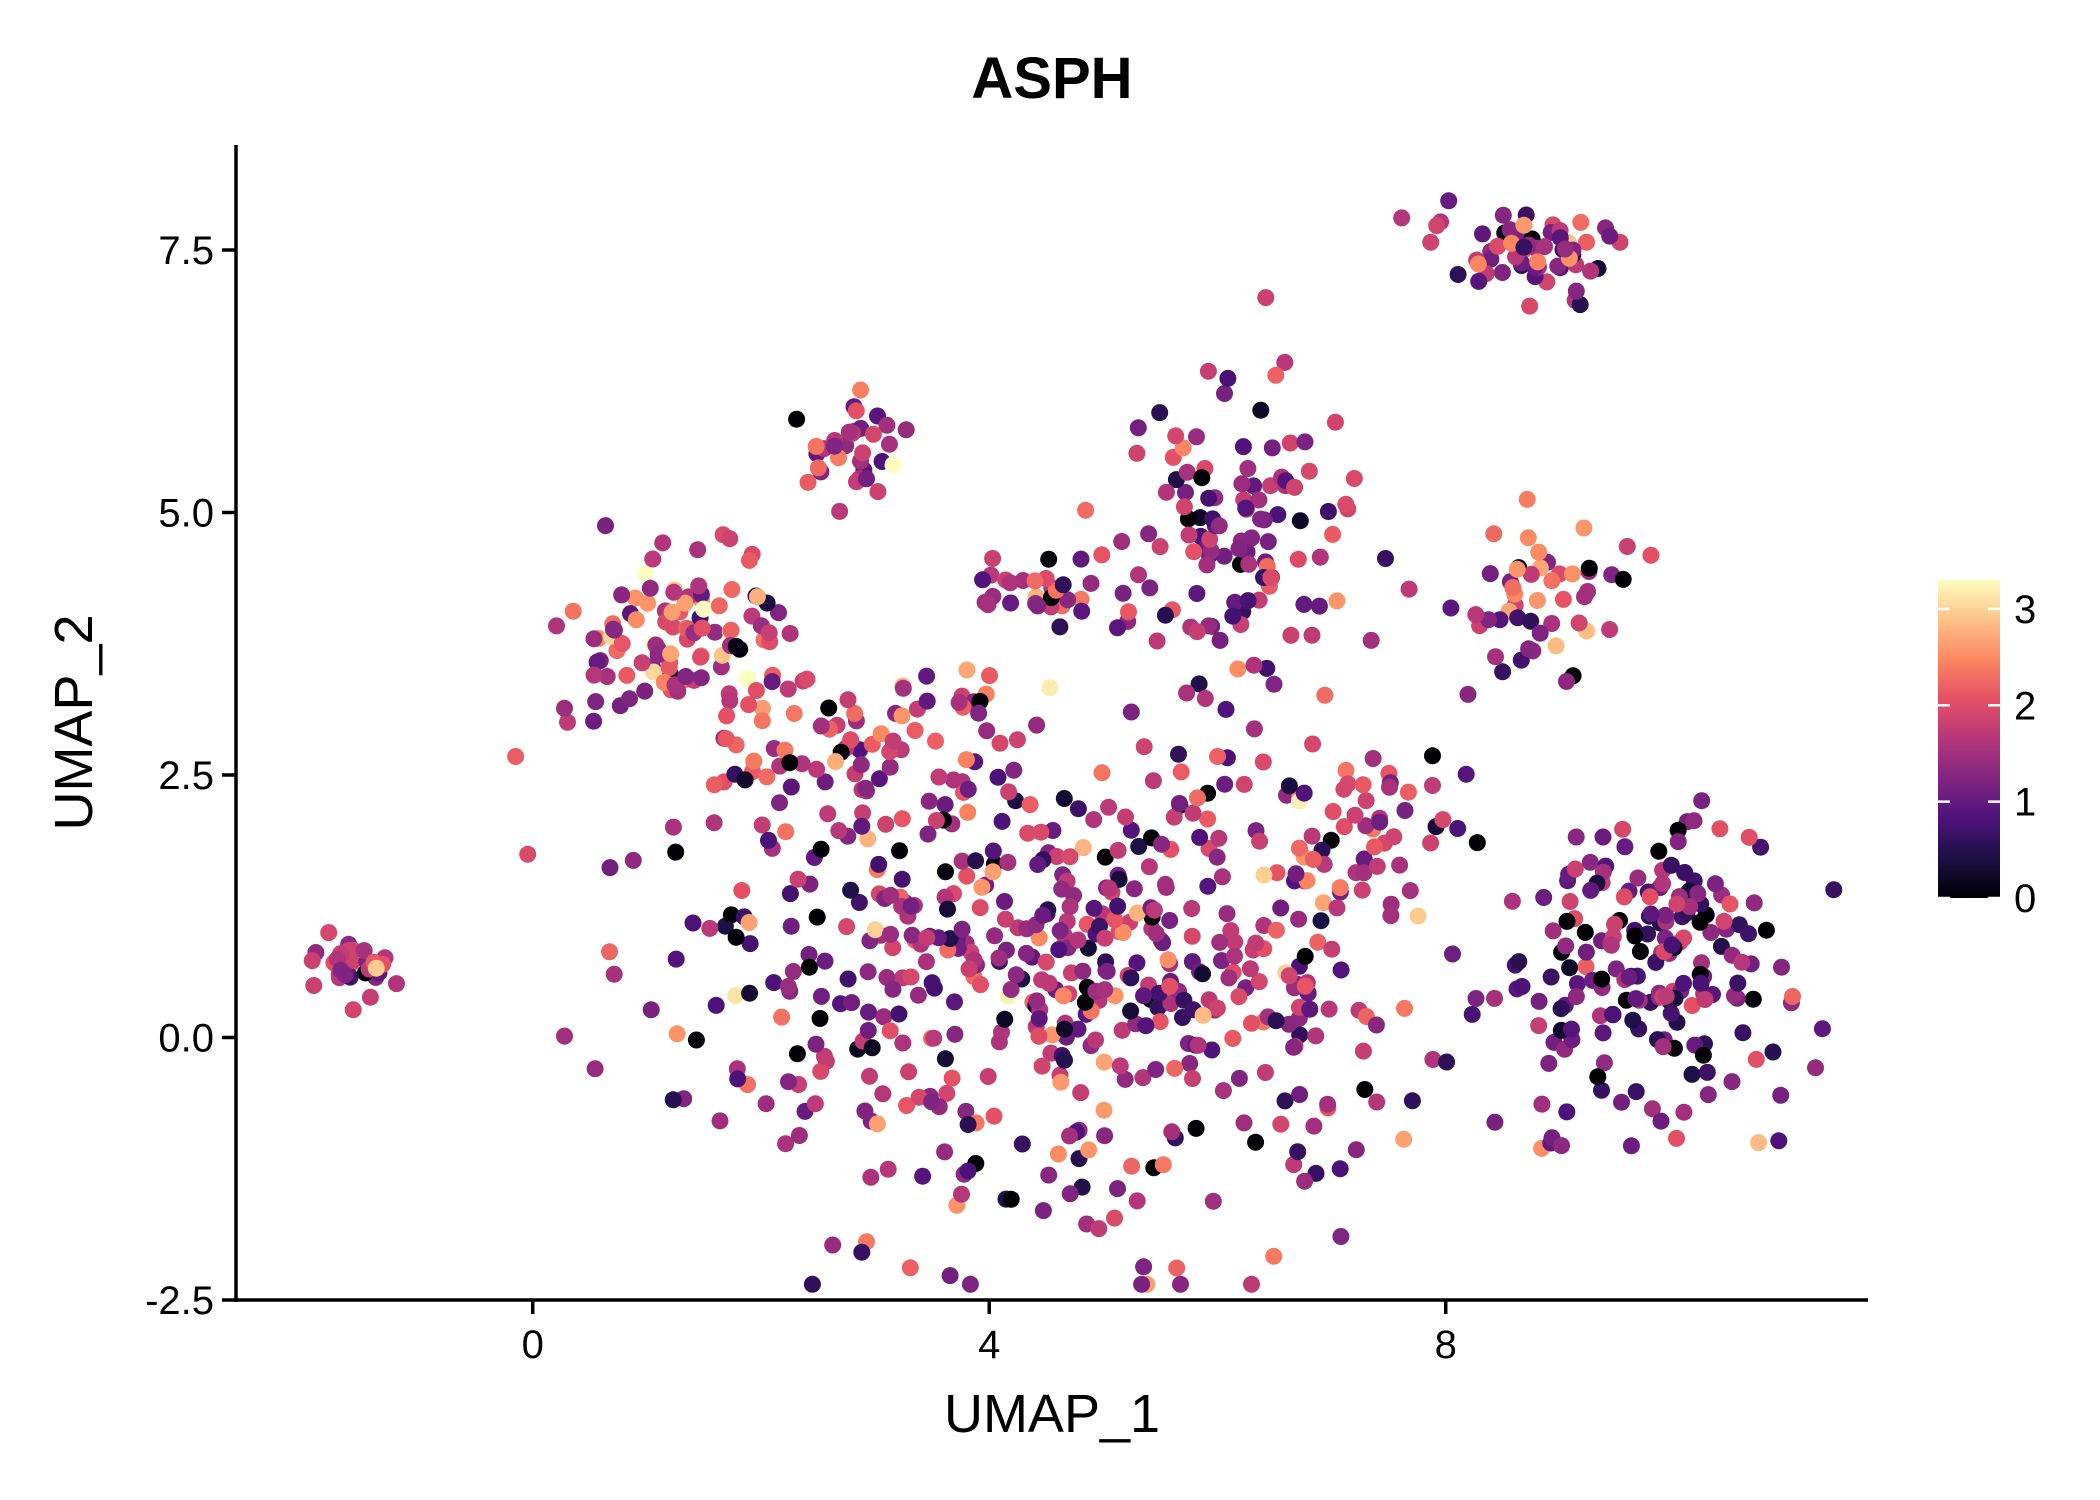 The width and height of the screenshot is (2100, 1500). What do you see at coordinates (2025, 803) in the screenshot?
I see `colorbar-tick-label: 1` at bounding box center [2025, 803].